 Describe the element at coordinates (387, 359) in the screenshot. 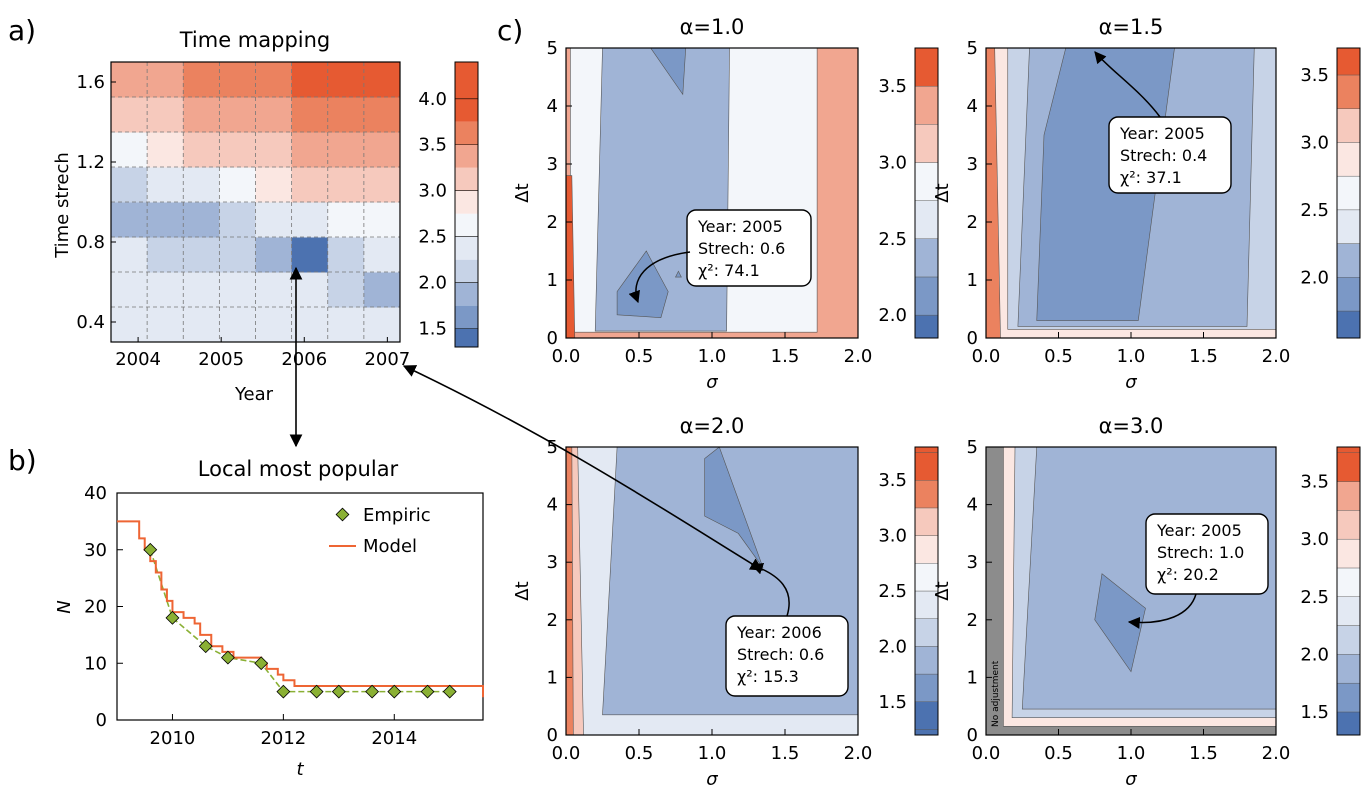

I see `heatmap-x-tick-label: 2007` at that location.